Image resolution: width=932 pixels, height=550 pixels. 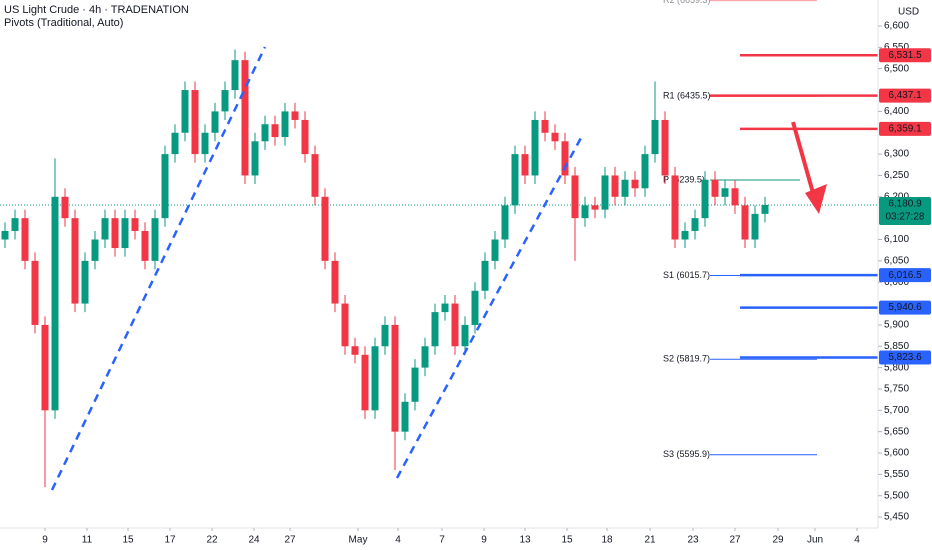 I want to click on y-tick-label: 6,500, so click(x=896, y=68).